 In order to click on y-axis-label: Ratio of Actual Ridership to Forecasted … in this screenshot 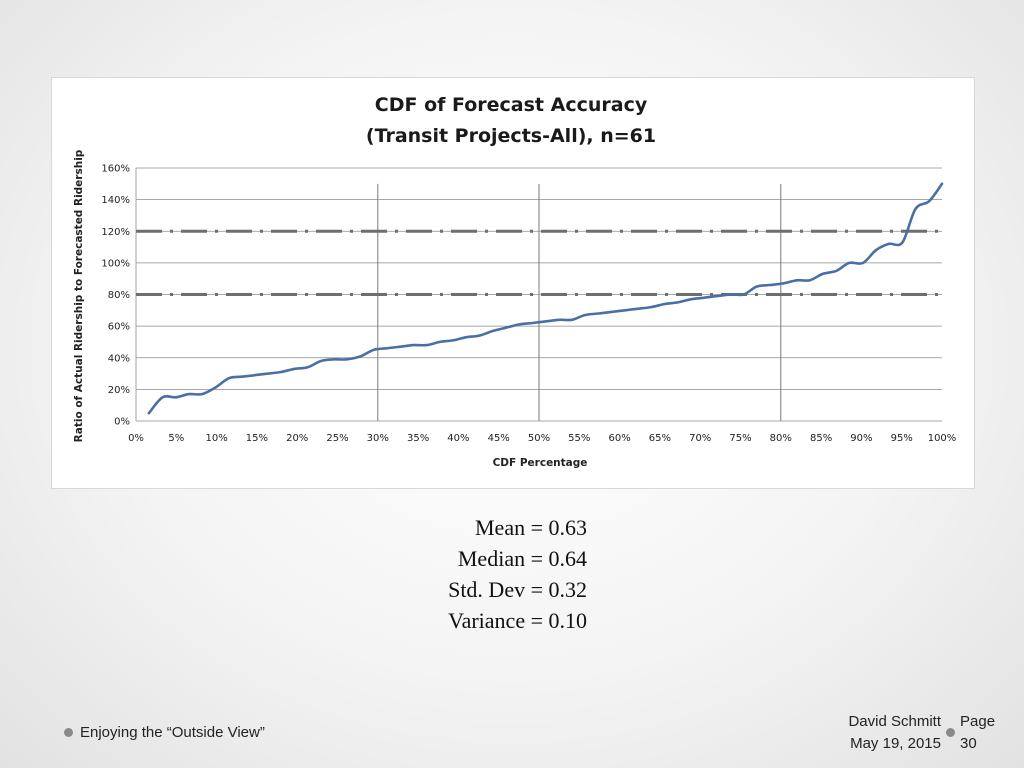, I will do `click(79, 295)`.